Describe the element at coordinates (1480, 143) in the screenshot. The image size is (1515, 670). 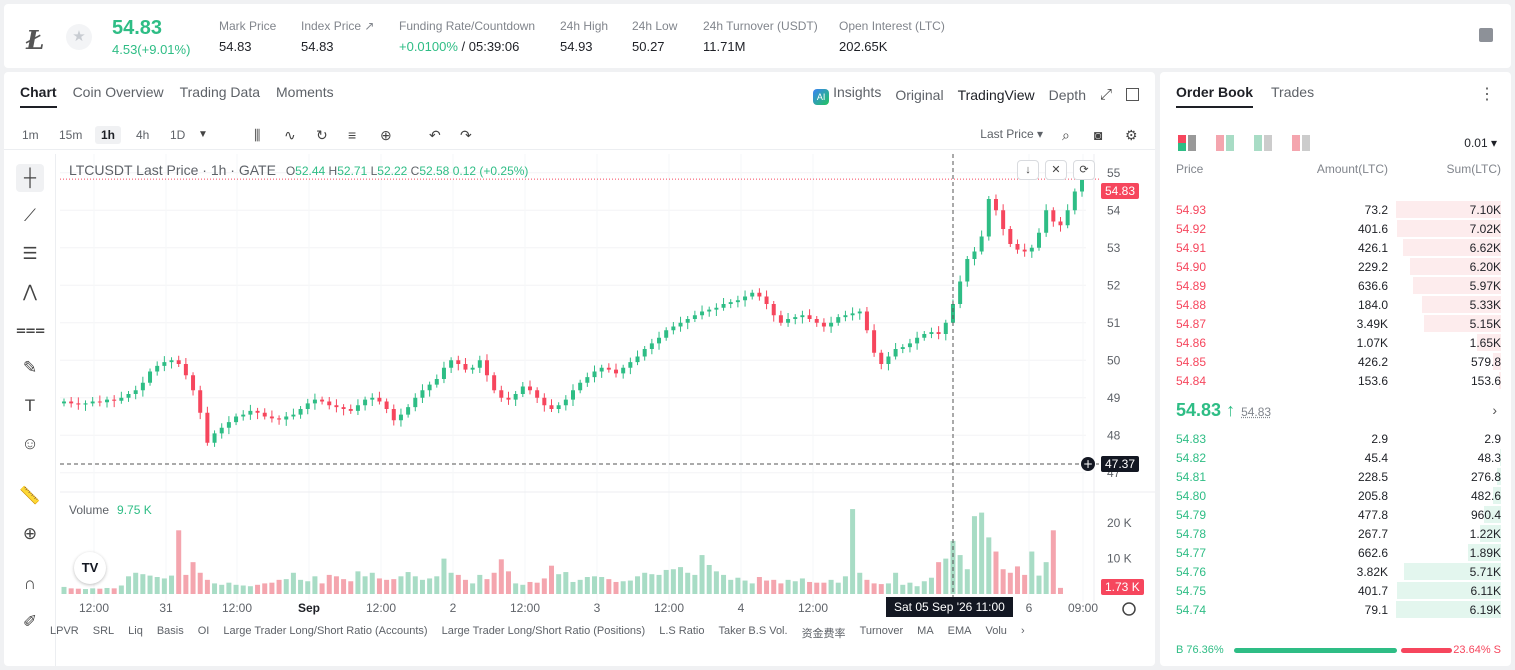
I see `precision-select: 0.01 ▾` at that location.